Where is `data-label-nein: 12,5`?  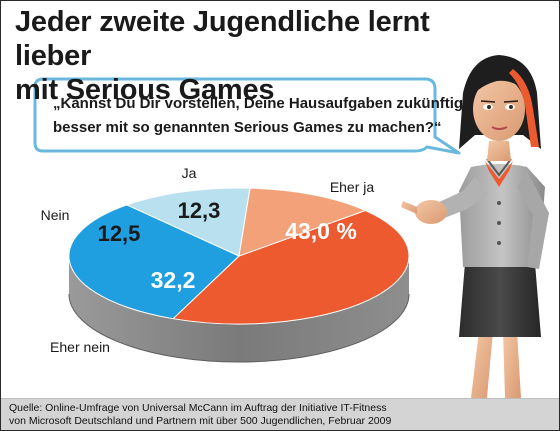
data-label-nein: 12,5 is located at coordinates (119, 233).